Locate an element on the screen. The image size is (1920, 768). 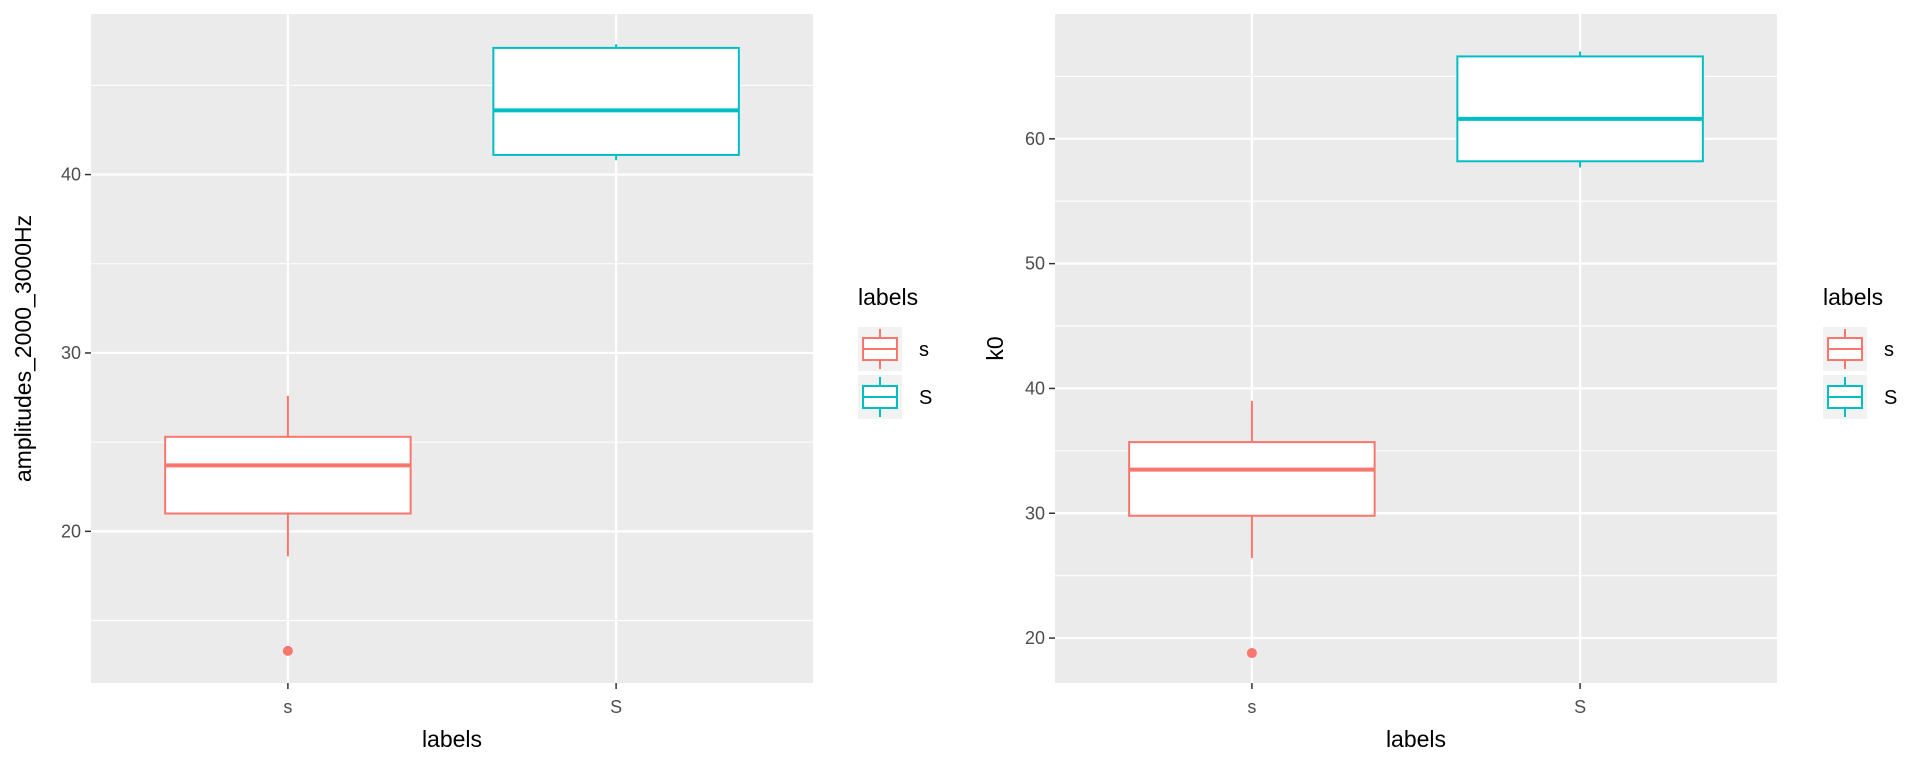
y-axis-title: k0 is located at coordinates (995, 348).